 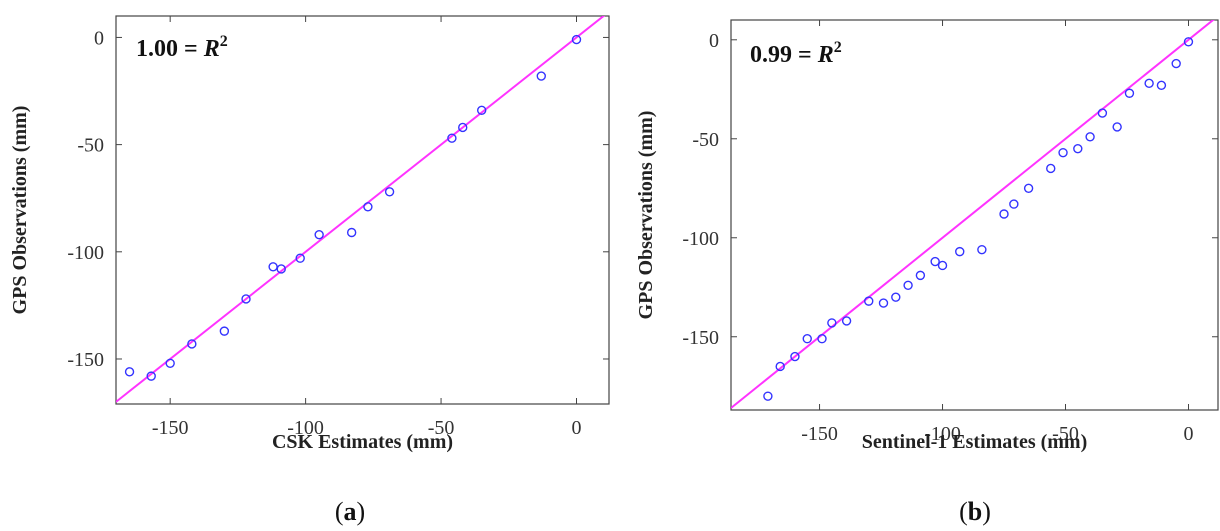 What do you see at coordinates (362, 442) in the screenshot?
I see `x-axis-label: CSK Estimates (mm)` at bounding box center [362, 442].